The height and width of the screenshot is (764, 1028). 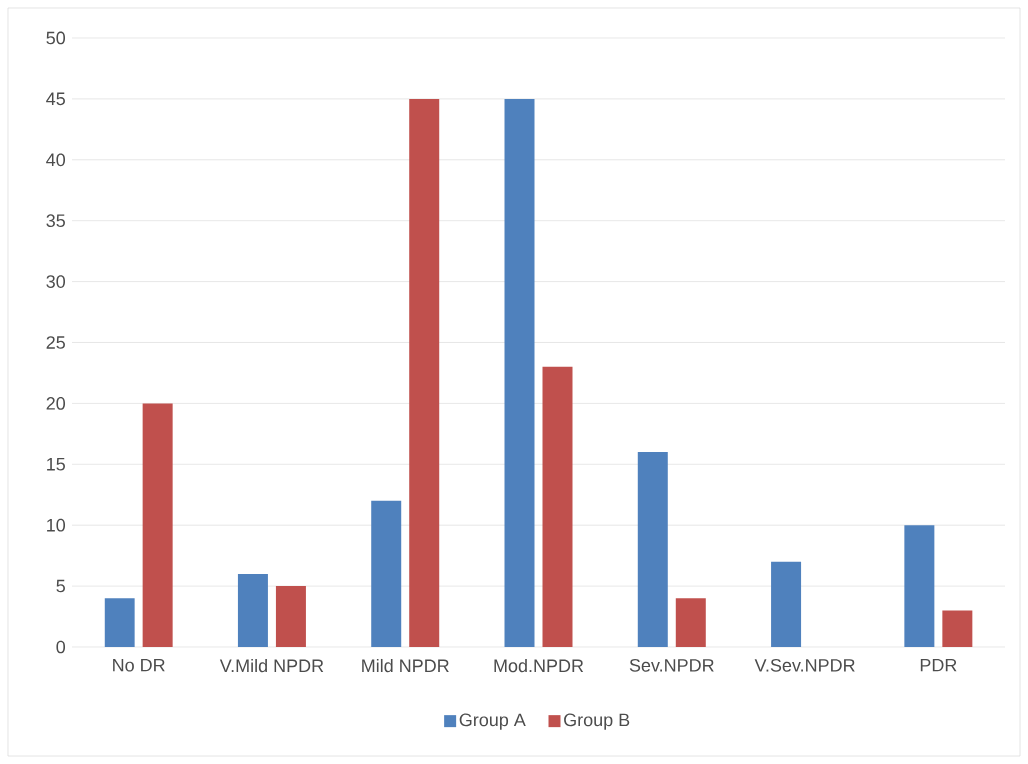 What do you see at coordinates (55, 342) in the screenshot?
I see `y-tick-label: 25` at bounding box center [55, 342].